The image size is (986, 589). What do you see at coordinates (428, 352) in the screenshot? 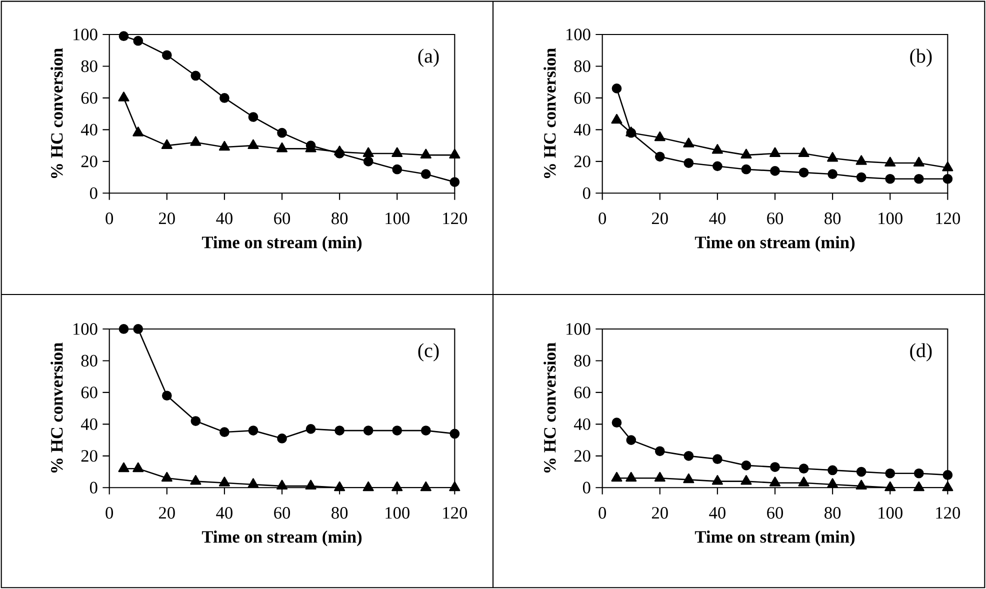
I see `annotation: (c)` at bounding box center [428, 352].